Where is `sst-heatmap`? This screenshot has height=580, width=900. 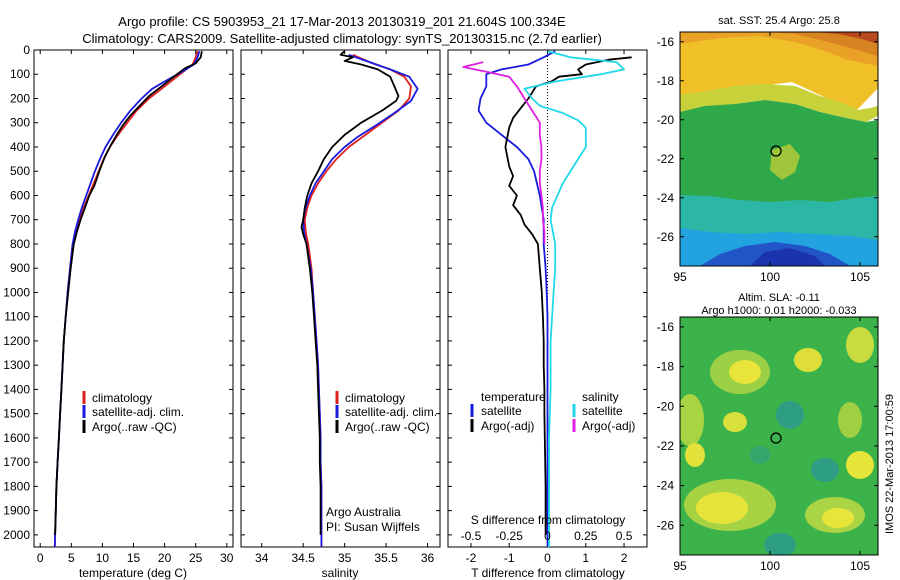 sst-heatmap is located at coordinates (779, 149).